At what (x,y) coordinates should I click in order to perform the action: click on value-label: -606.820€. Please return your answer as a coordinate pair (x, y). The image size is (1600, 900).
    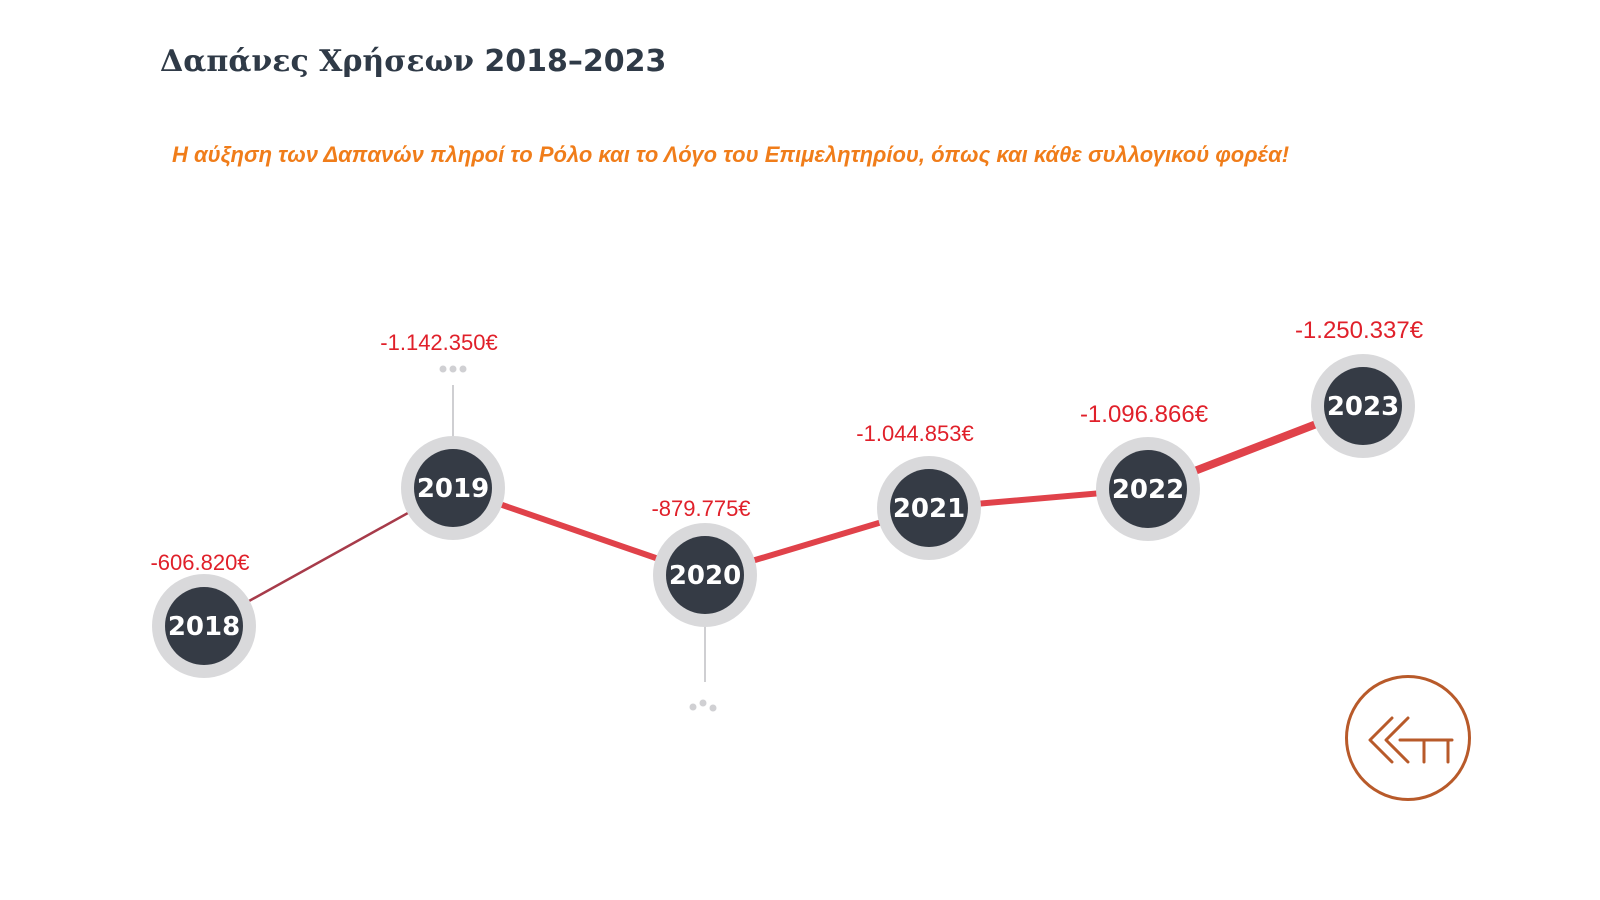
    Looking at the image, I should click on (199, 562).